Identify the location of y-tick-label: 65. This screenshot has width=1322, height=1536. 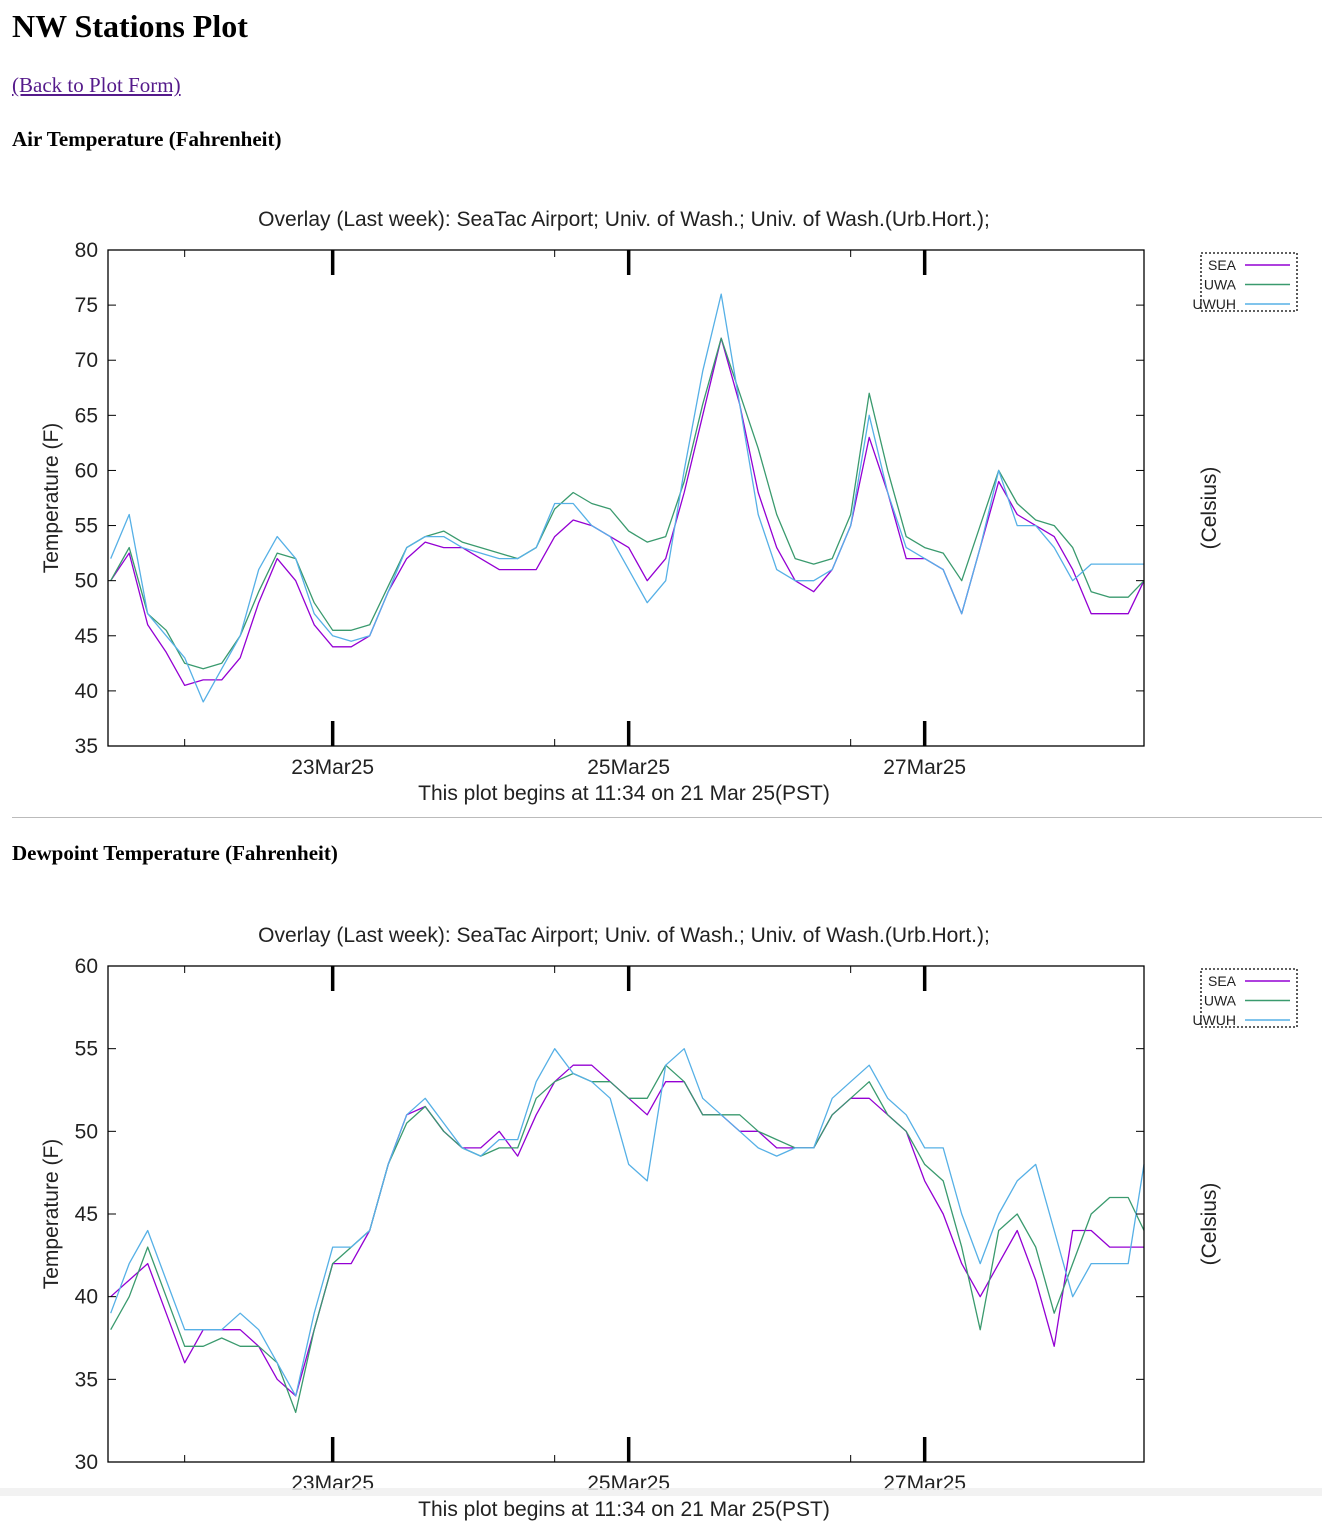
(86, 415).